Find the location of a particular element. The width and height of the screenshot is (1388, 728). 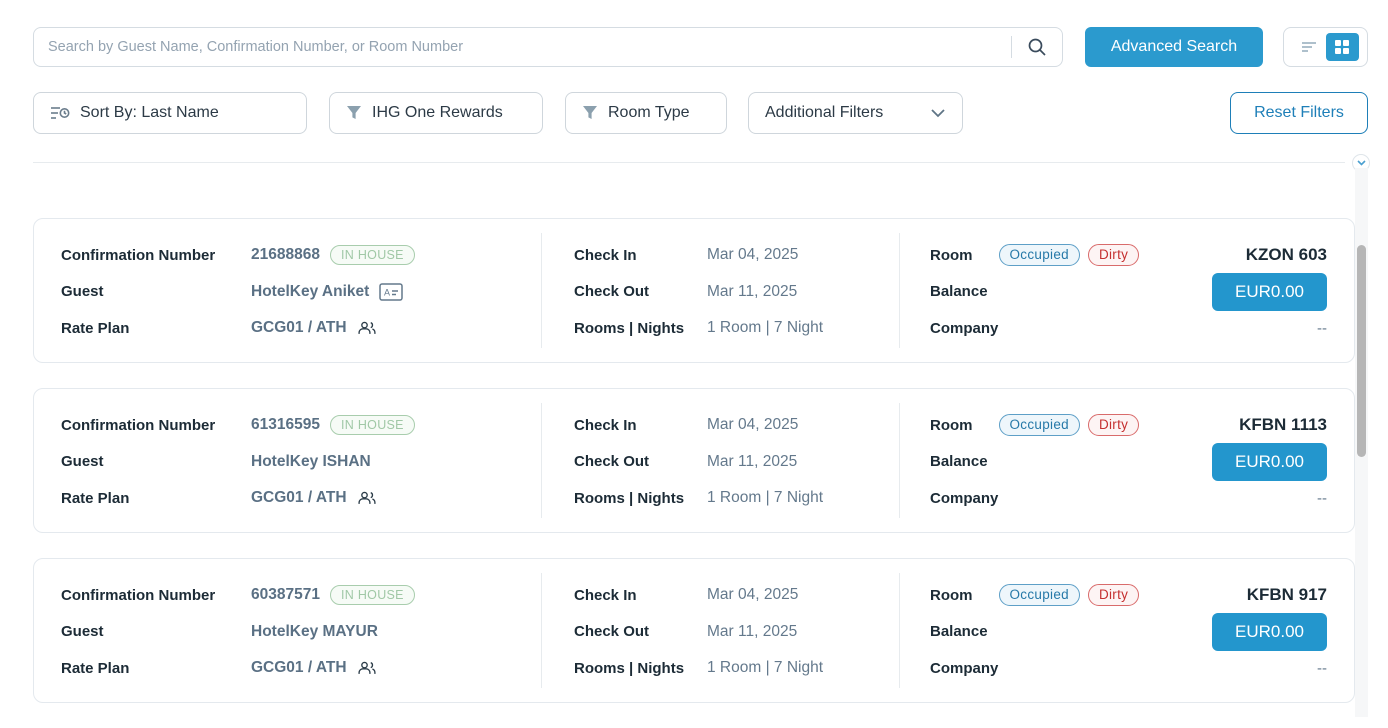

grid-view-icon is located at coordinates (1342, 47).